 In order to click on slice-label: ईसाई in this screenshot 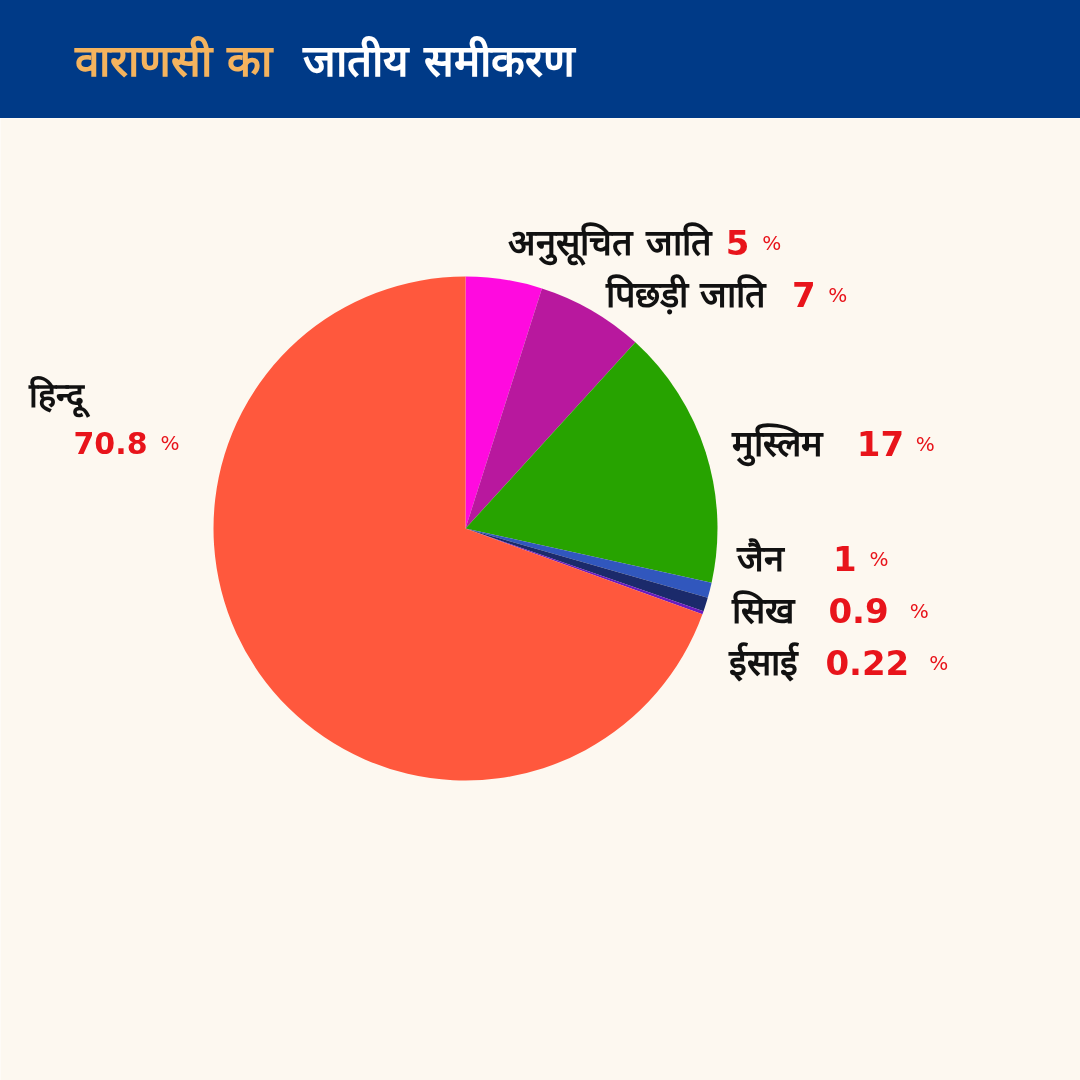, I will do `click(764, 663)`.